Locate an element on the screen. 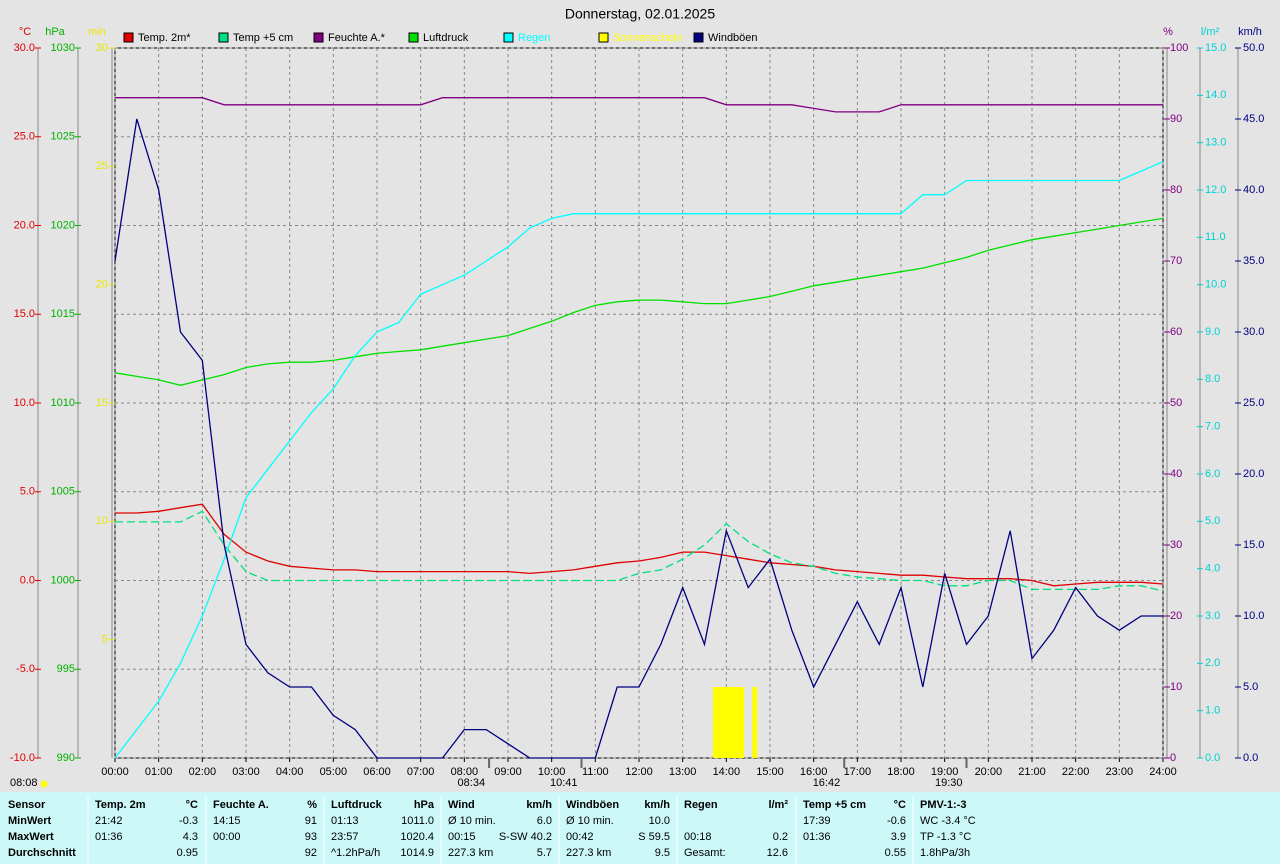 The image size is (1280, 864). y-tick-label: 990 is located at coordinates (66, 758).